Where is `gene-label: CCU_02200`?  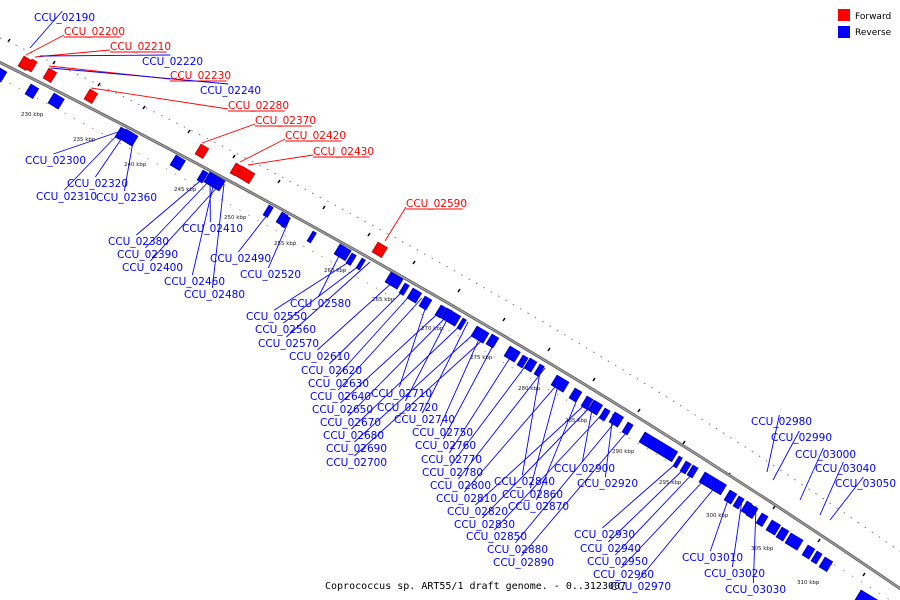 gene-label: CCU_02200 is located at coordinates (94, 32).